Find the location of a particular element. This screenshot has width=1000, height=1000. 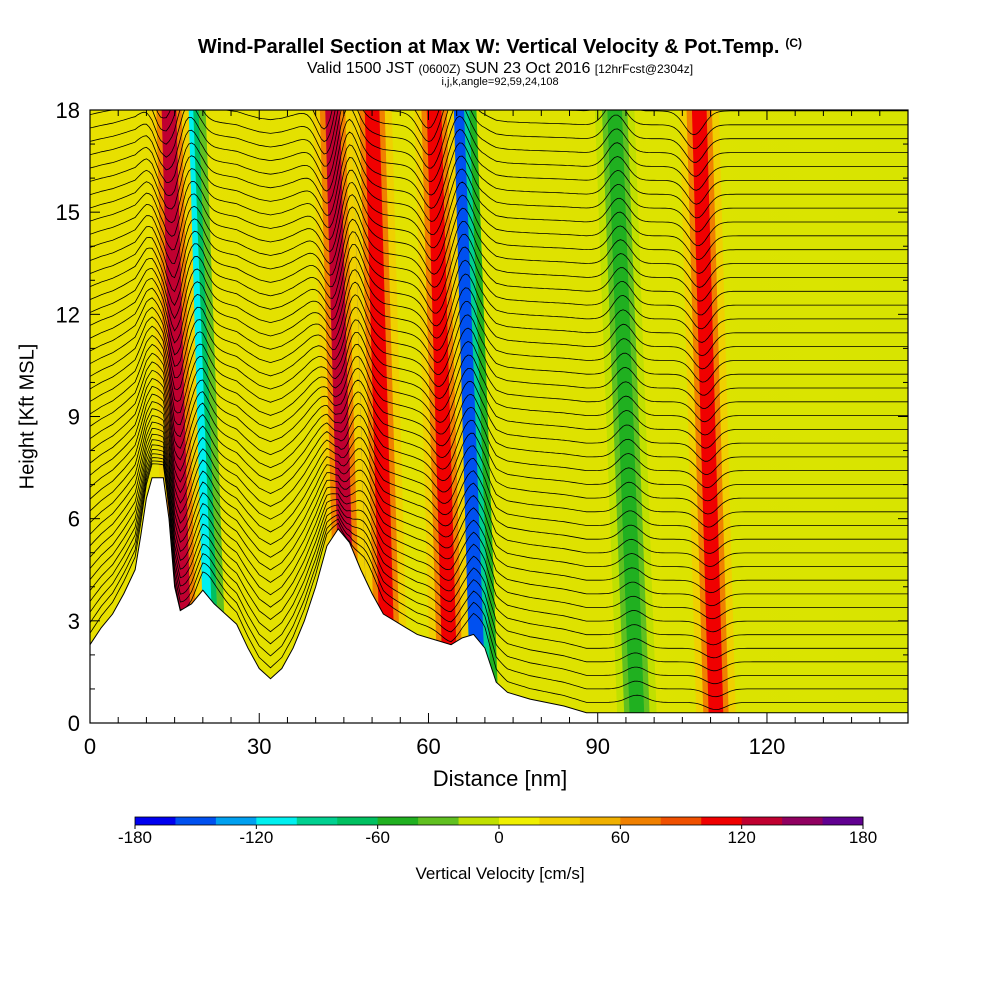

y-tick-label: 18 is located at coordinates (68, 110).